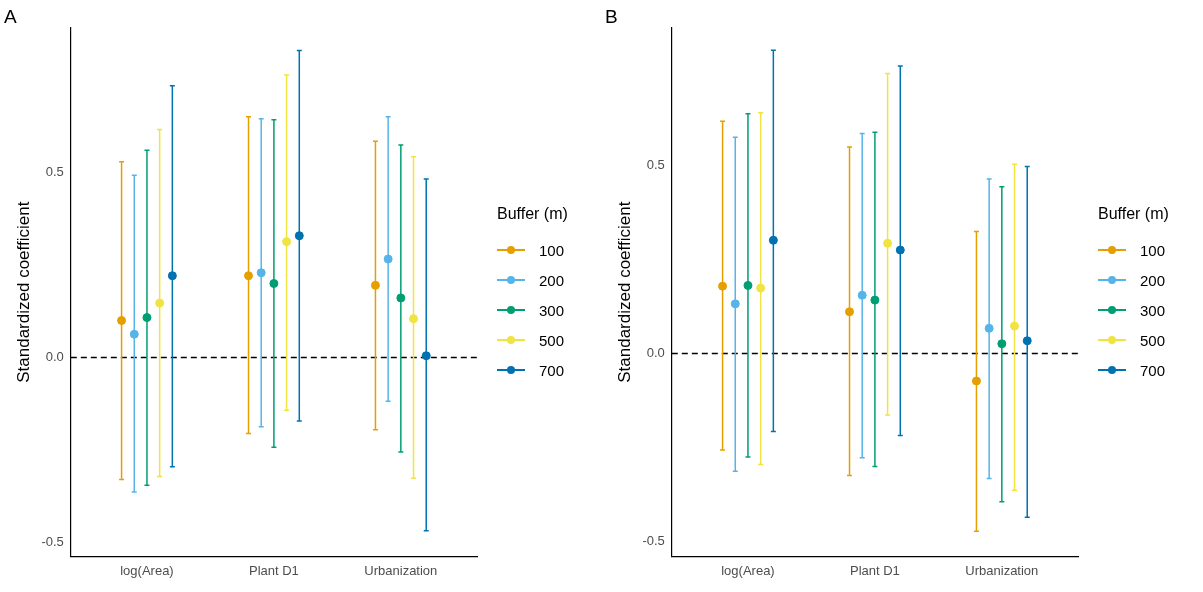 This screenshot has height=592, width=1203. Describe the element at coordinates (611, 17) in the screenshot. I see `chart-title: B` at that location.